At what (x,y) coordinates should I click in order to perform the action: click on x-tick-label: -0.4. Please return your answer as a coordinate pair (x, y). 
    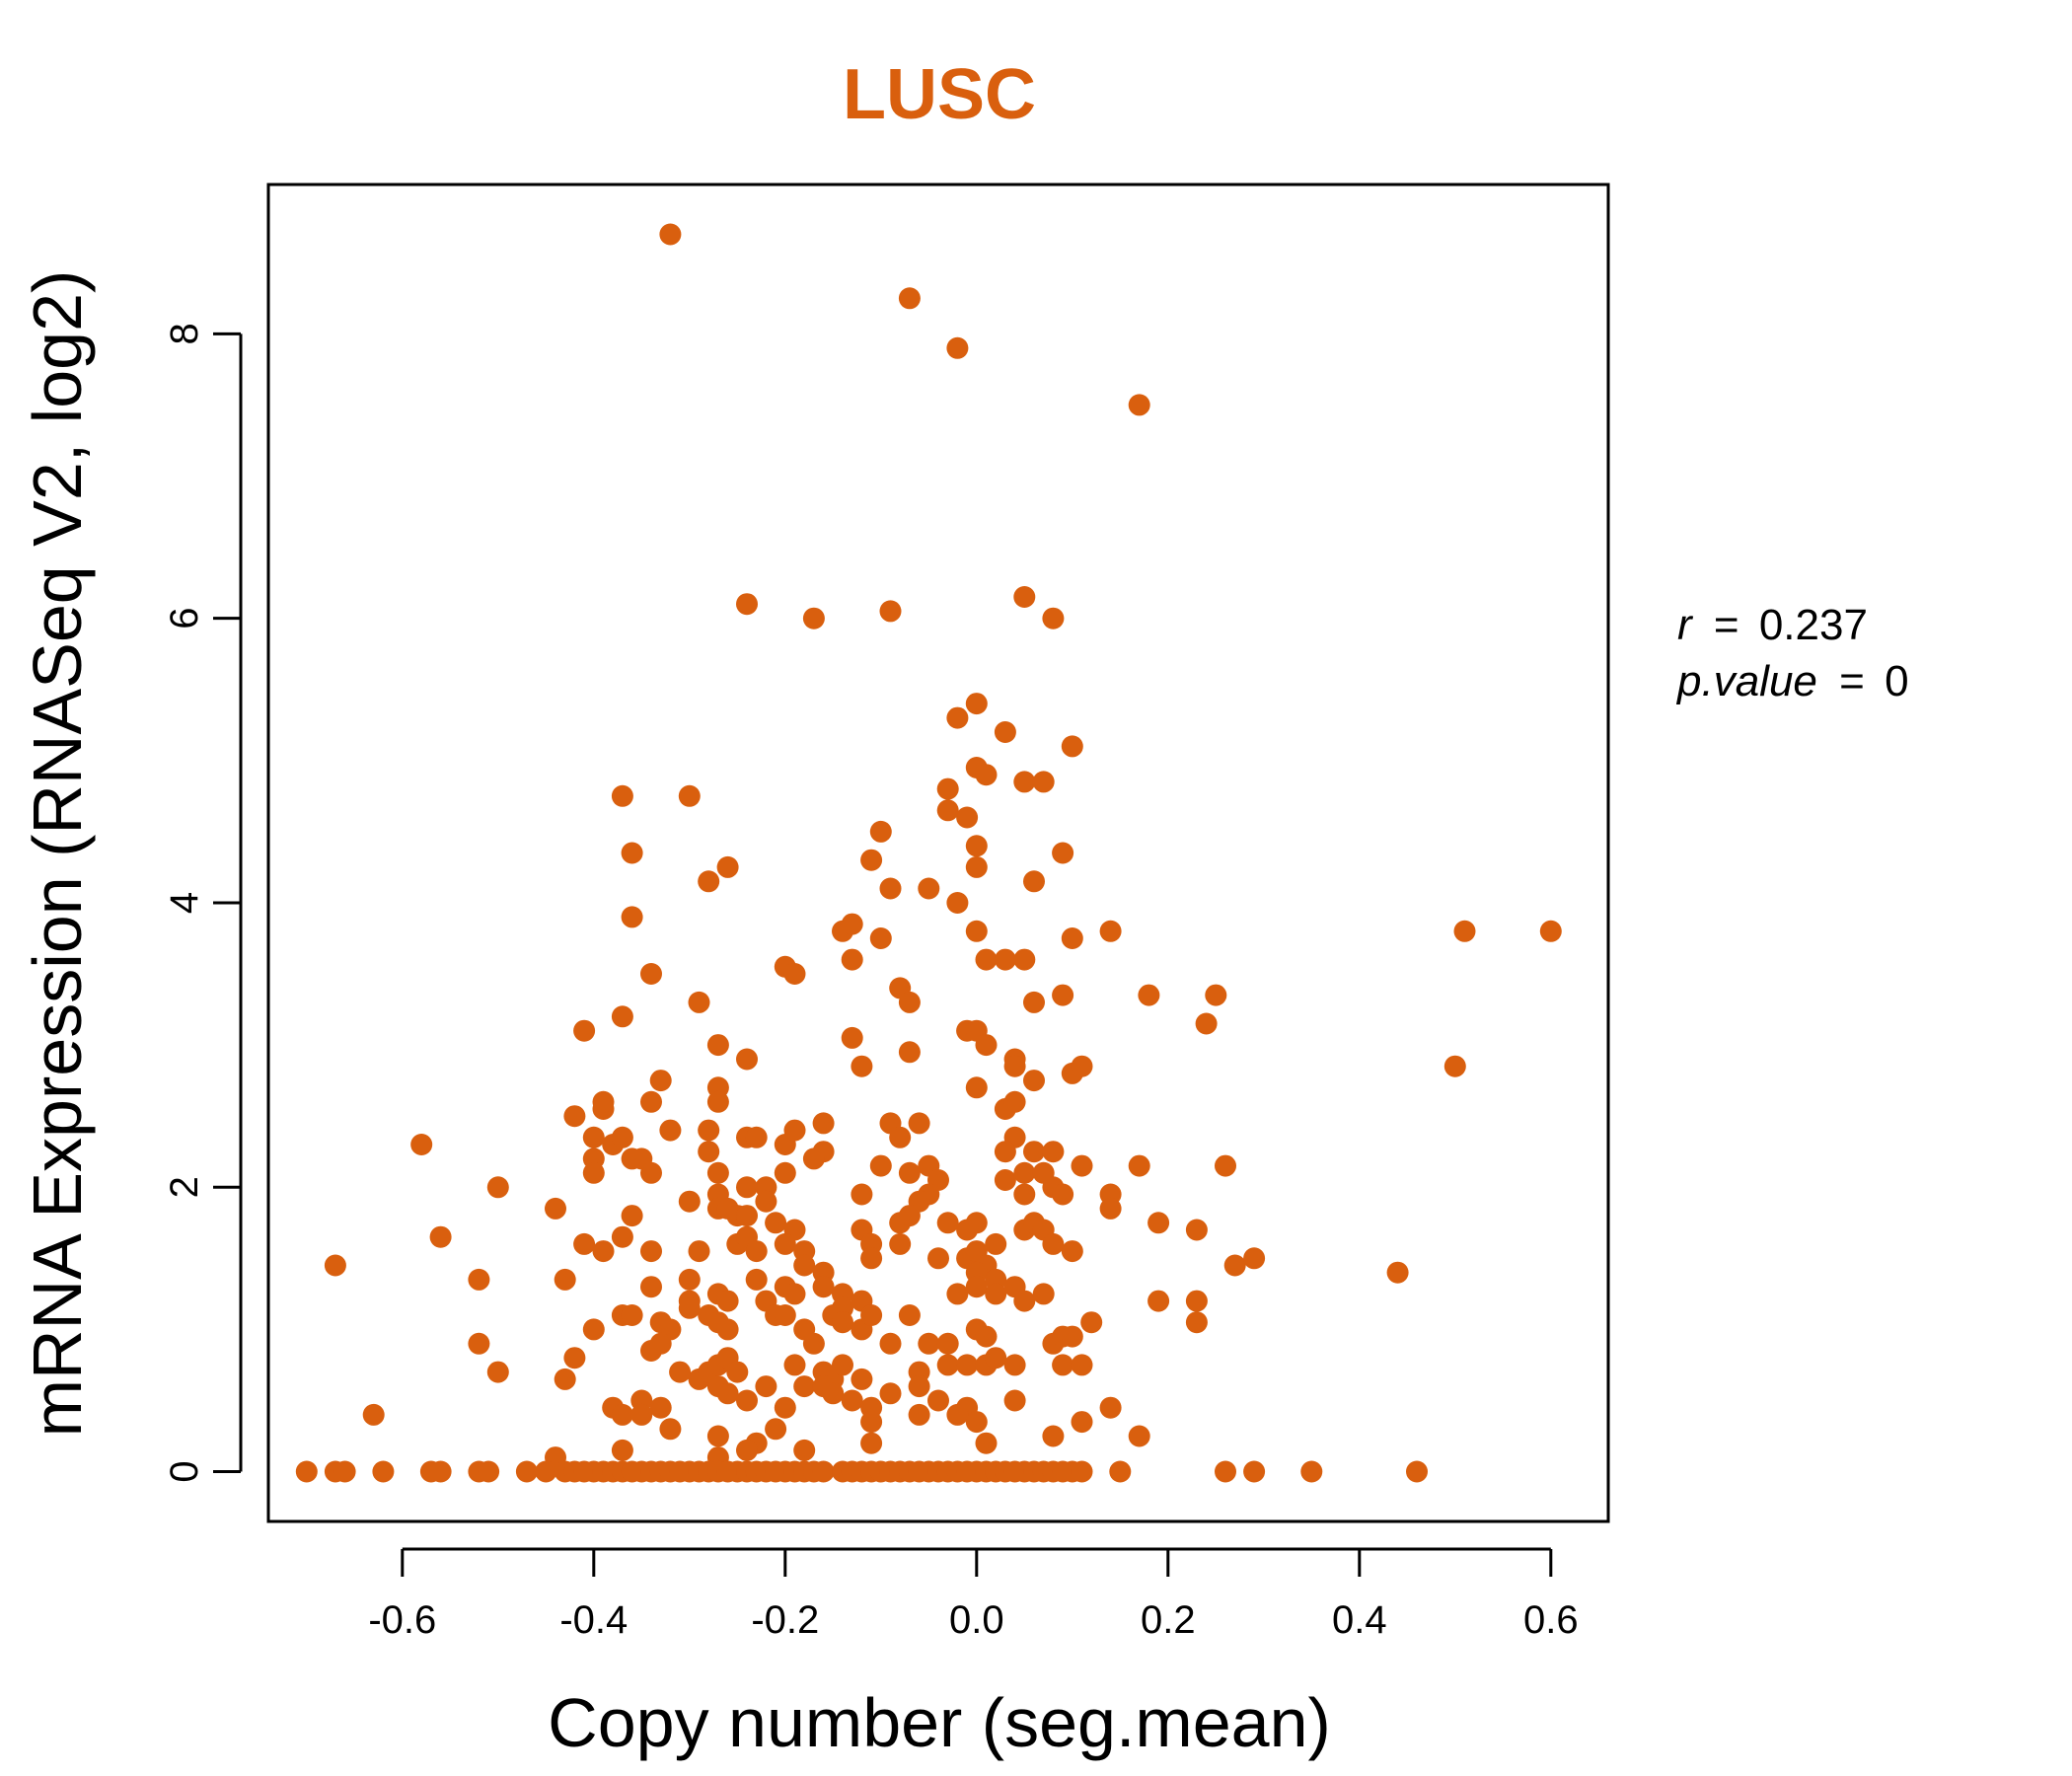
    Looking at the image, I should click on (594, 1620).